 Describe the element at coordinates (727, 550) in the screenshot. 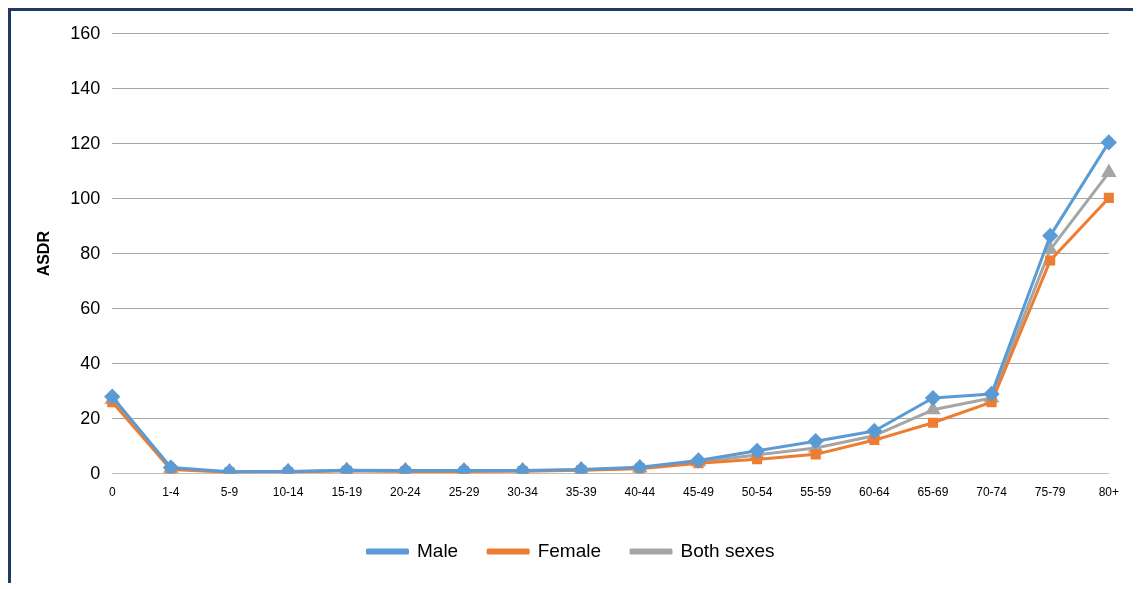

I see `legend-label: Both sexes` at that location.